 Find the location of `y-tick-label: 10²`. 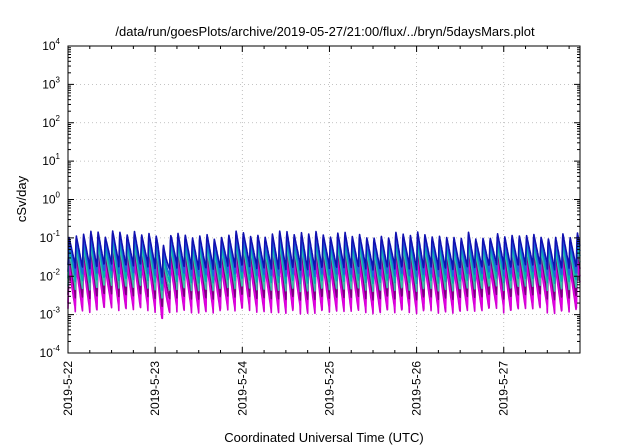

y-tick-label: 10² is located at coordinates (51, 122).